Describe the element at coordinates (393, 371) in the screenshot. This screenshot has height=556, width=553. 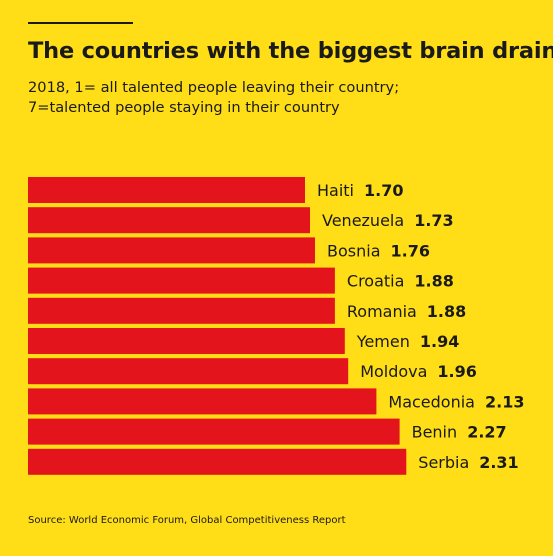
I see `category-label-moldova: Moldova` at that location.